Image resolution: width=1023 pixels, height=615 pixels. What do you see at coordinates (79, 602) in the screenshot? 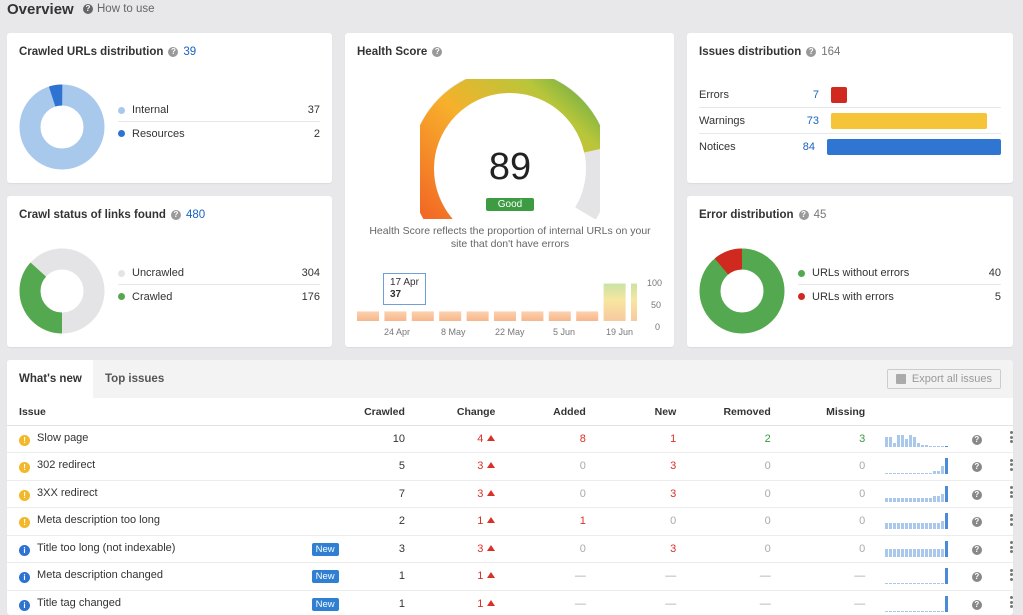
I see `issue-name: Title tag changed` at bounding box center [79, 602].